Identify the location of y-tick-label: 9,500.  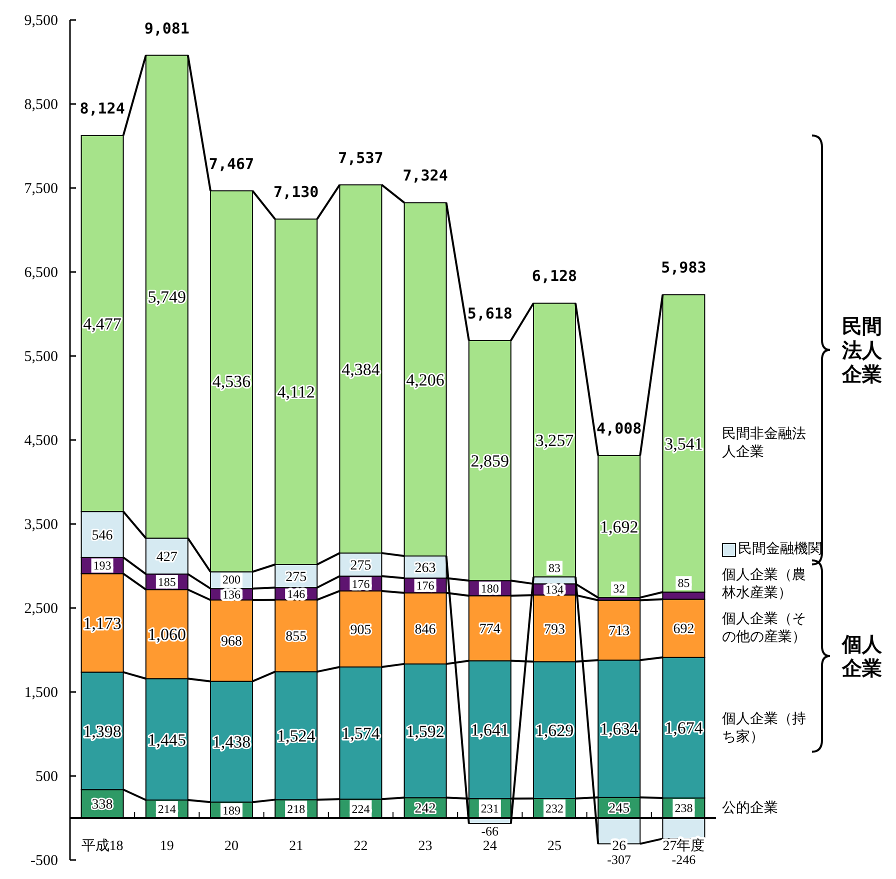
(41, 21).